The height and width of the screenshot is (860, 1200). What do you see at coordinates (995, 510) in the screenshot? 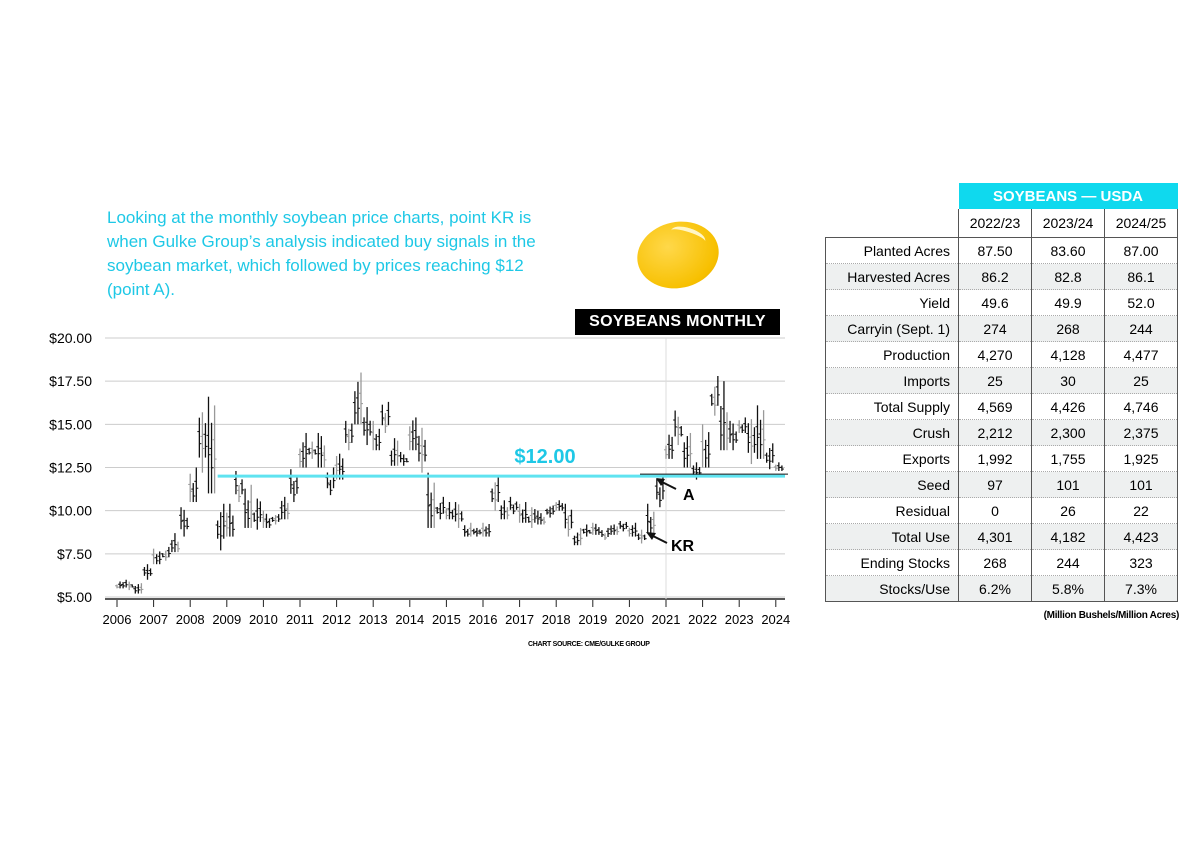
I see `cell-value: 0` at bounding box center [995, 510].